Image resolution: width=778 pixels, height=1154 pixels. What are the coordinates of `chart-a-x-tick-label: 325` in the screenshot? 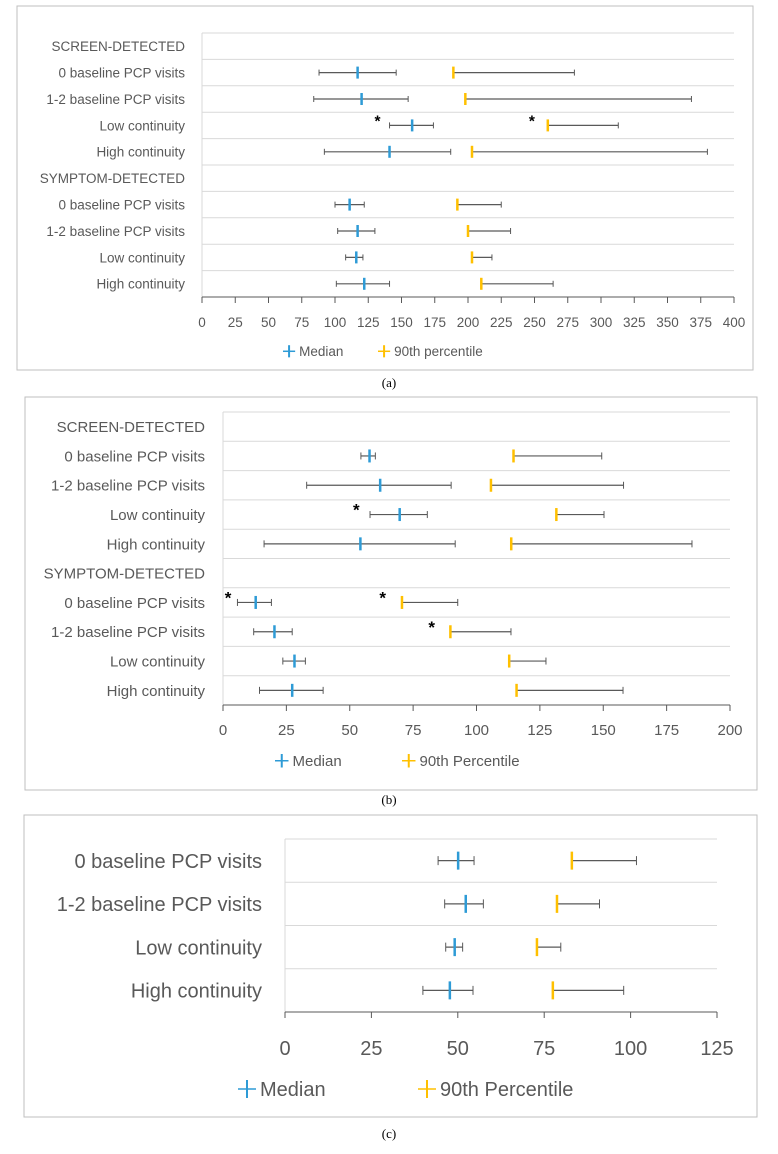 It's located at (634, 322).